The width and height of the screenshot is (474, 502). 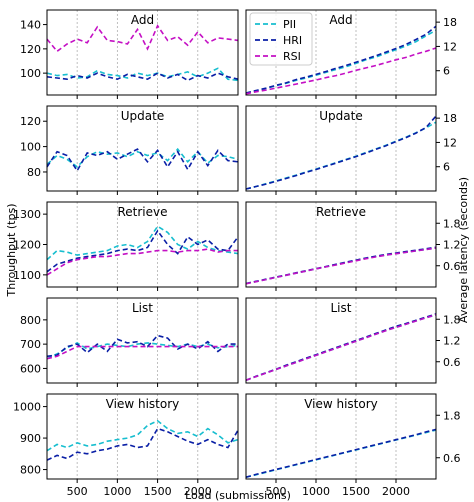 I want to click on panel-list-throughput: List 600 700 800, so click(x=129, y=342).